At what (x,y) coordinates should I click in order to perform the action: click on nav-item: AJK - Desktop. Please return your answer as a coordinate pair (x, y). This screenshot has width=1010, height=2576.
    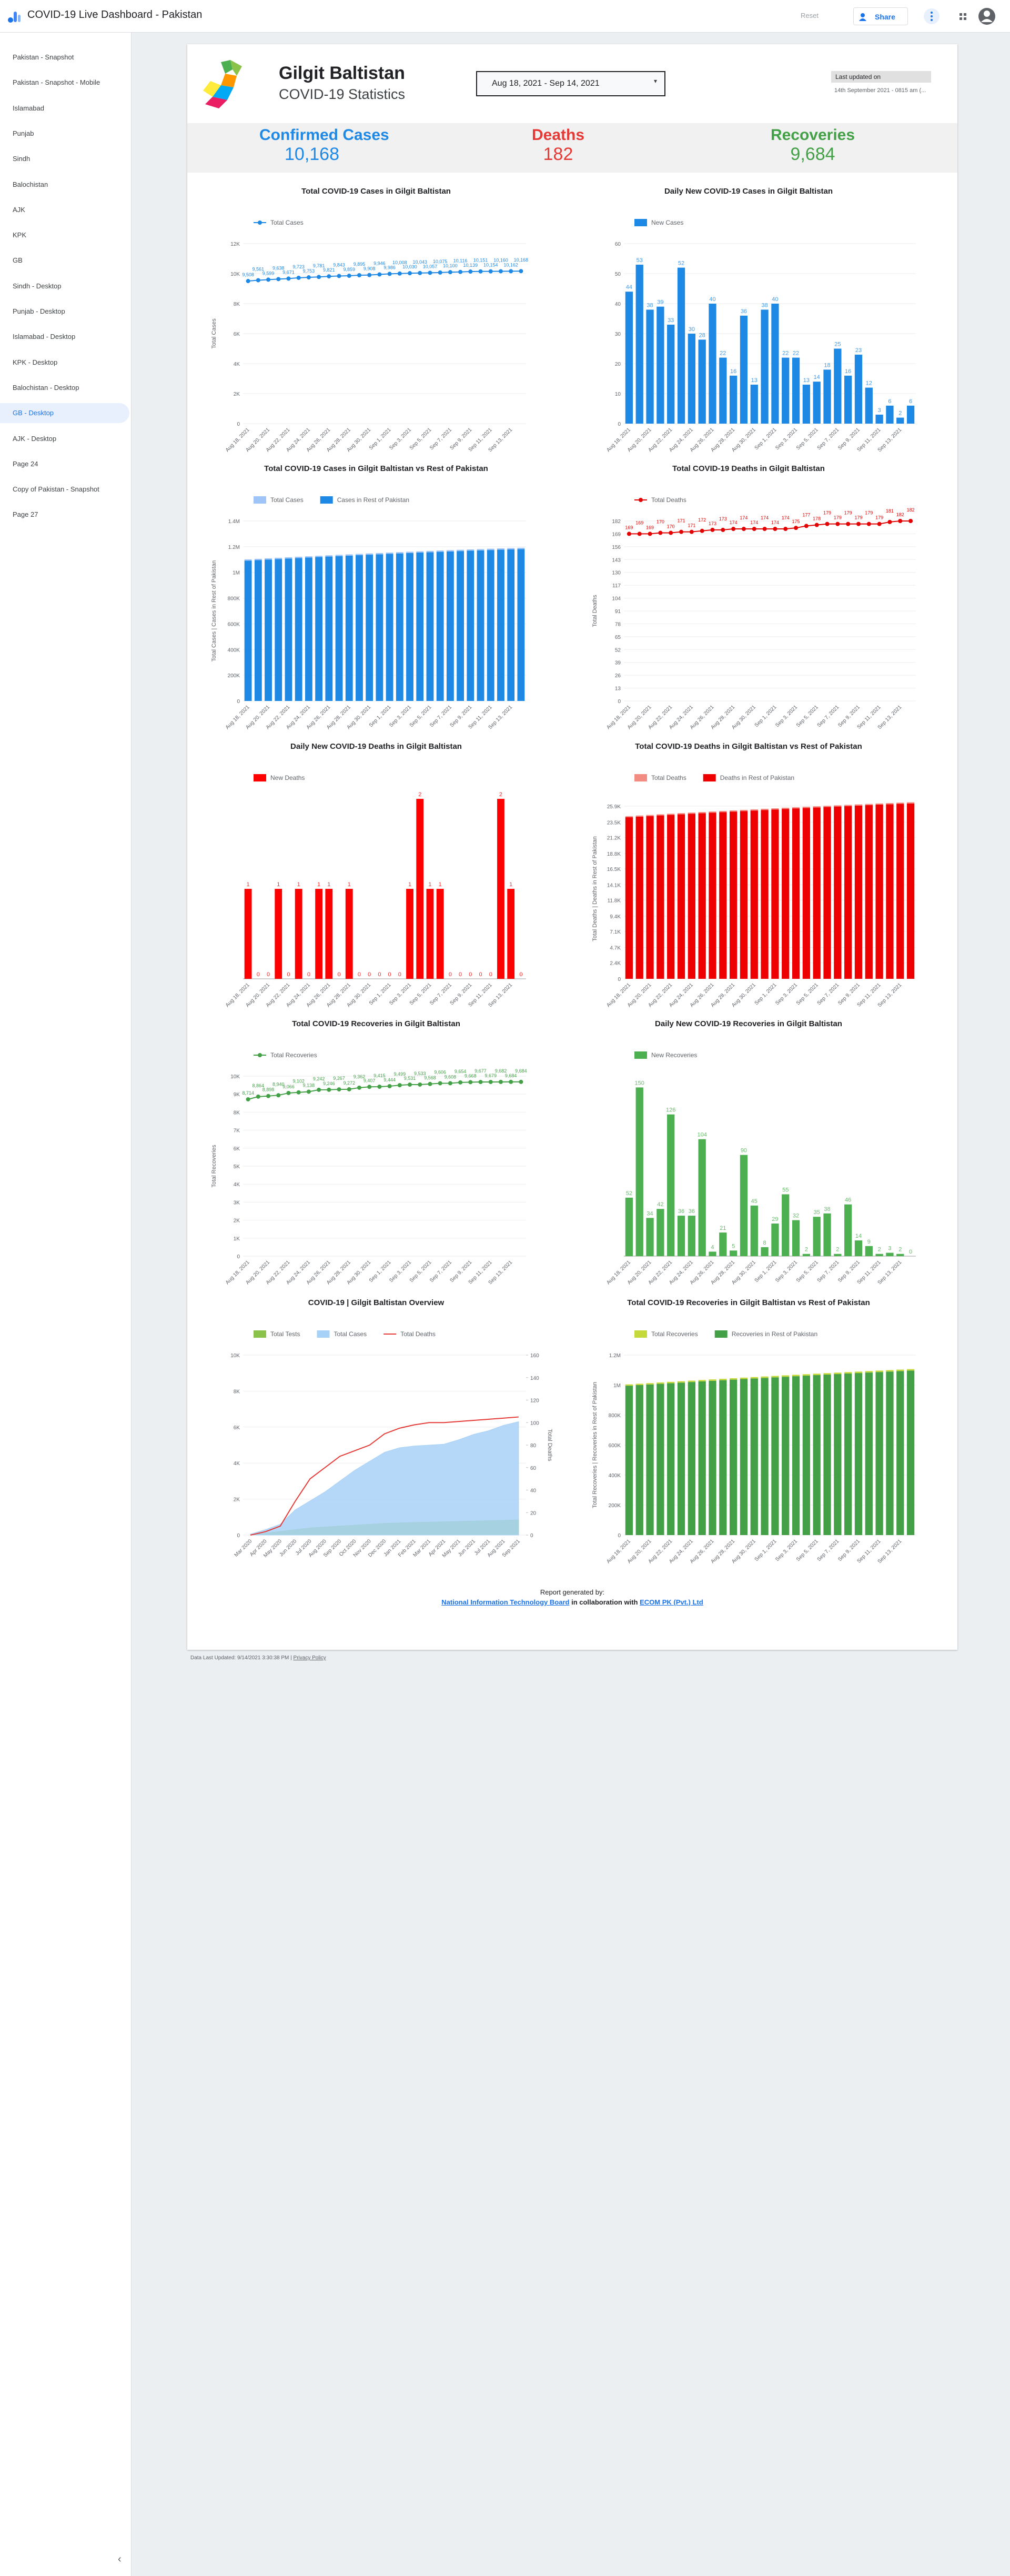
    Looking at the image, I should click on (35, 438).